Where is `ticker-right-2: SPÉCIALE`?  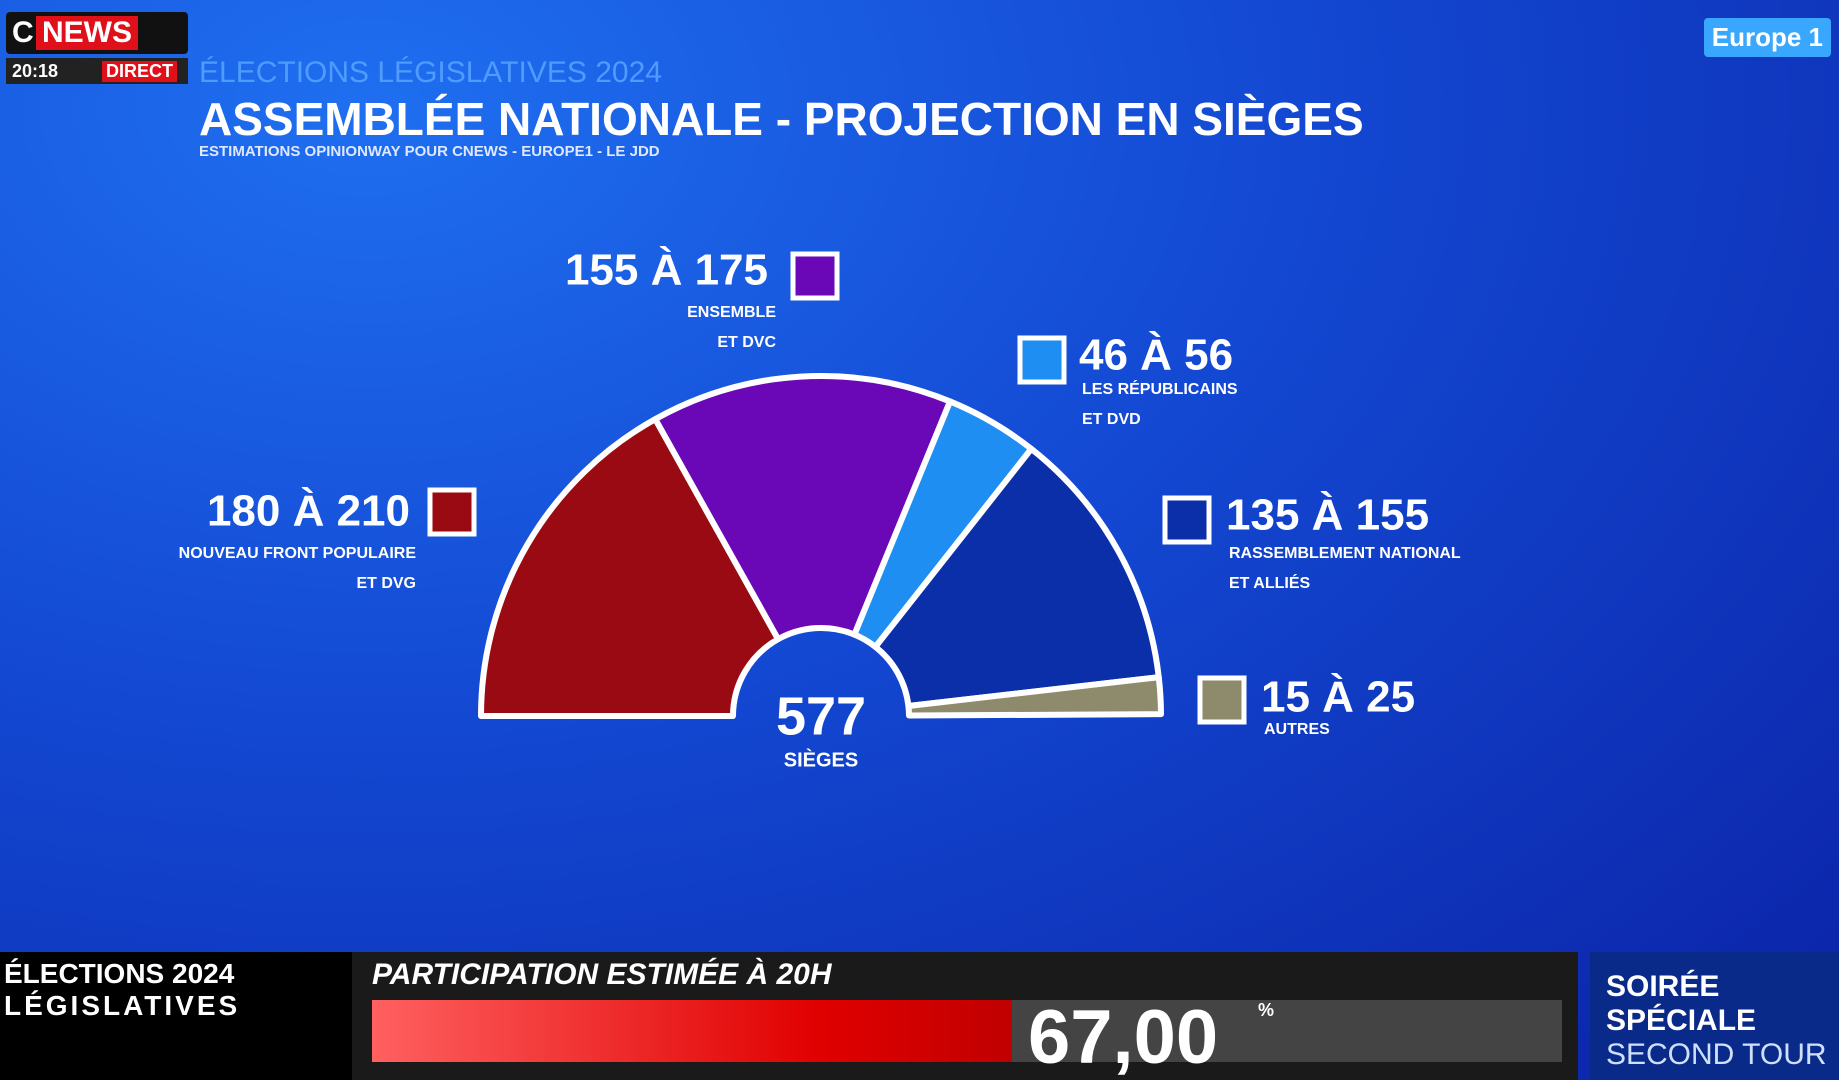
ticker-right-2: SPÉCIALE is located at coordinates (1681, 1020).